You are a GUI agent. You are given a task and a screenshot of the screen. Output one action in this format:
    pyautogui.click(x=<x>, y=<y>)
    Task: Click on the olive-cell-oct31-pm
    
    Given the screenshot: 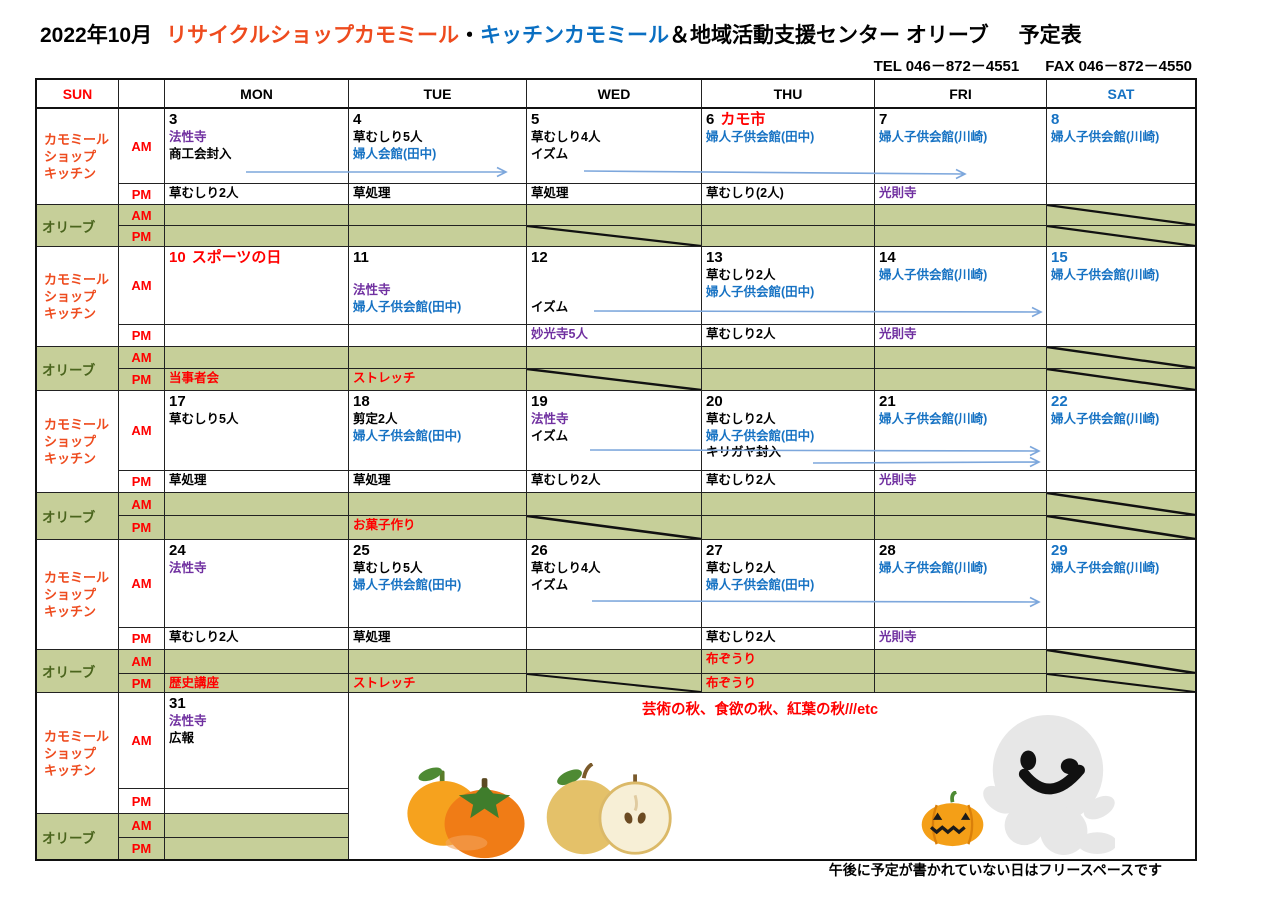 What is the action you would take?
    pyautogui.click(x=257, y=848)
    